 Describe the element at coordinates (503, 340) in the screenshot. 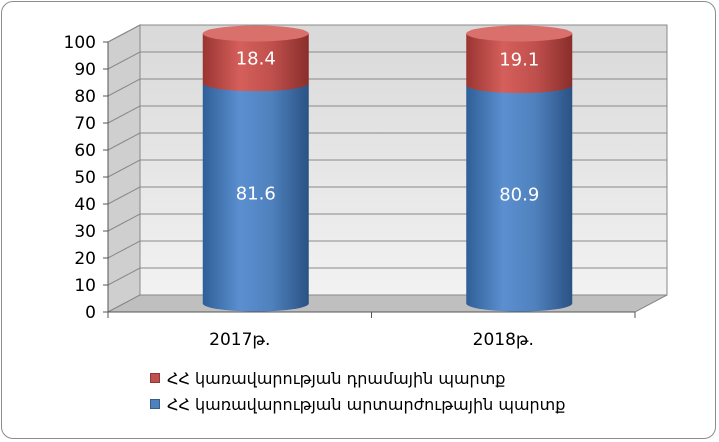

I see `x-tick-label: 2018թ.` at that location.